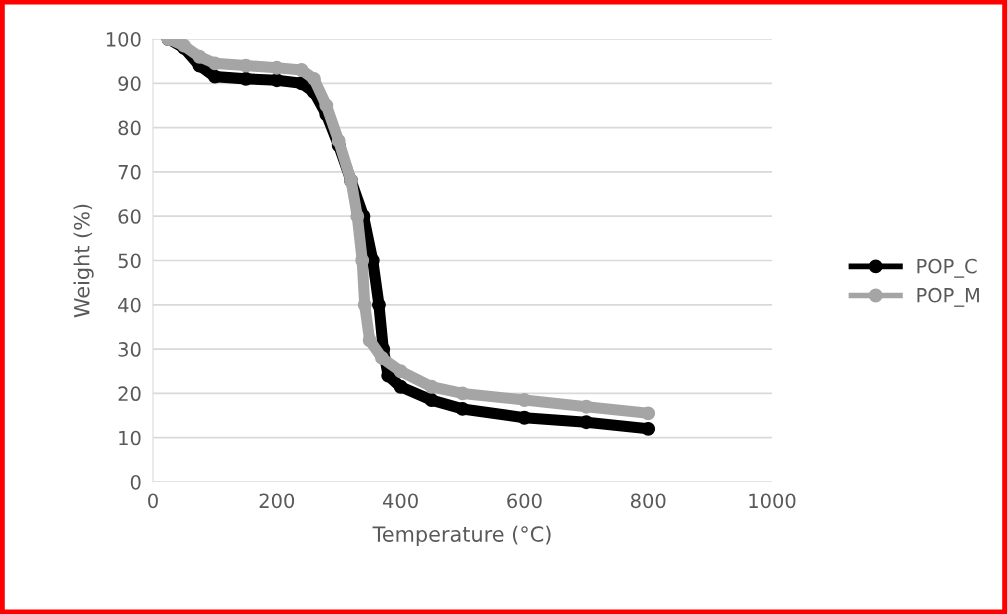  Describe the element at coordinates (123, 39) in the screenshot. I see `y-tick-label: 100` at that location.